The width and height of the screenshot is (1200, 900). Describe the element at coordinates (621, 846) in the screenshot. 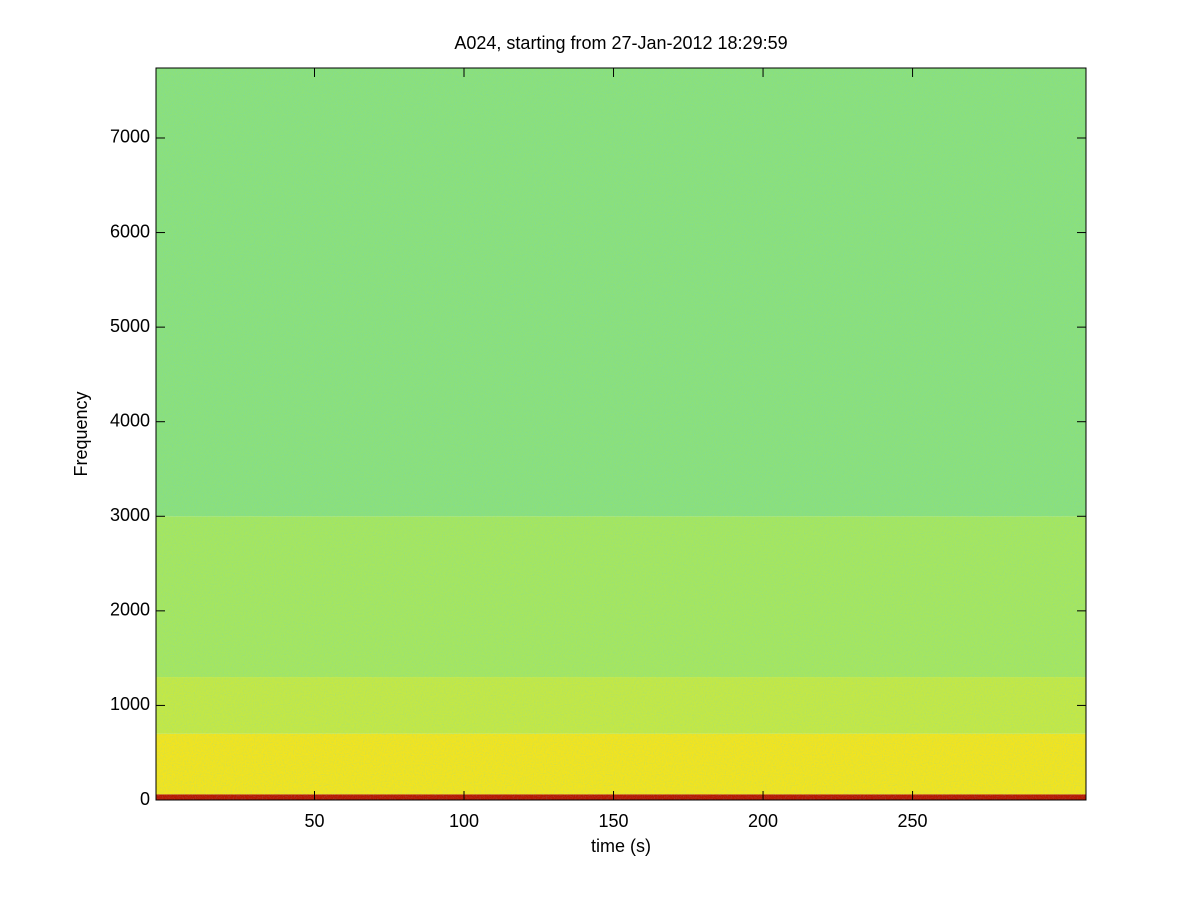

I see `x-axis-label: time (s)` at that location.